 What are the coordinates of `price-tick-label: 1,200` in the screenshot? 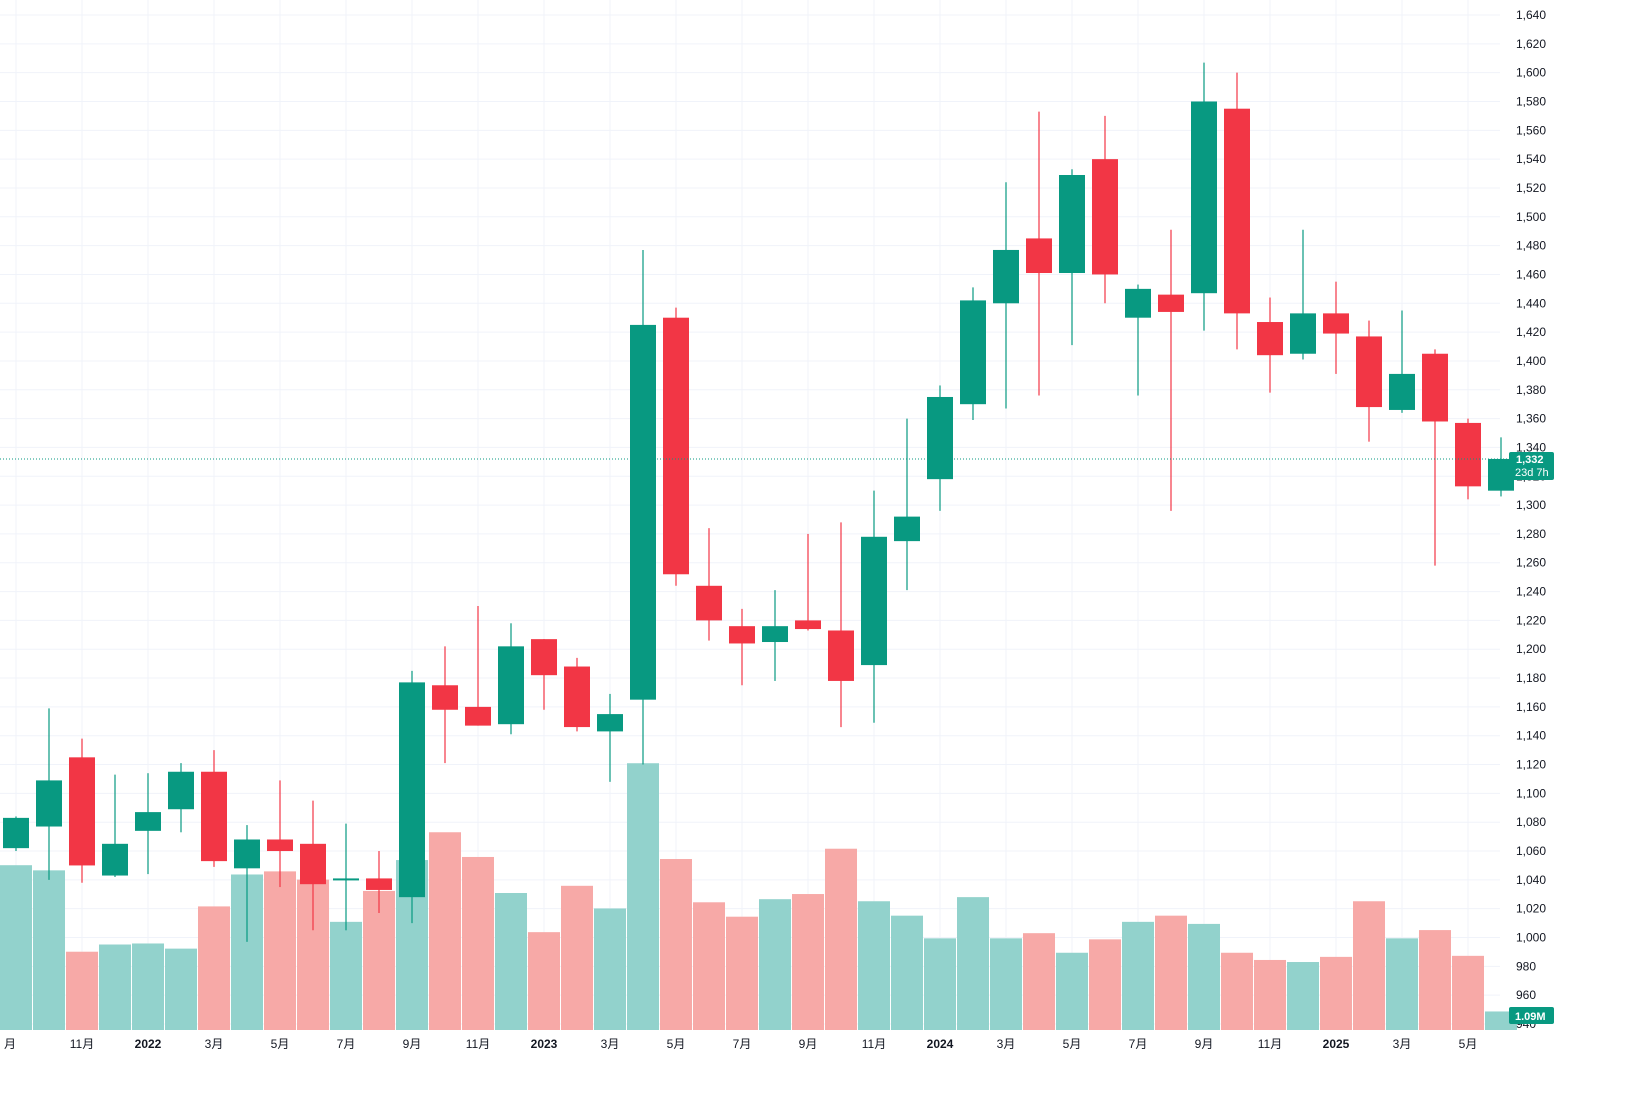 It's located at (1531, 649).